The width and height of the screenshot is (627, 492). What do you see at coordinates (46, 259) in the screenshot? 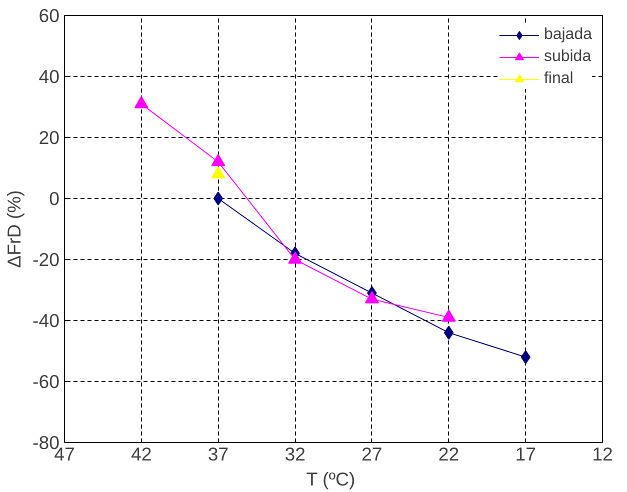
I see `y-tick-label: -20` at bounding box center [46, 259].